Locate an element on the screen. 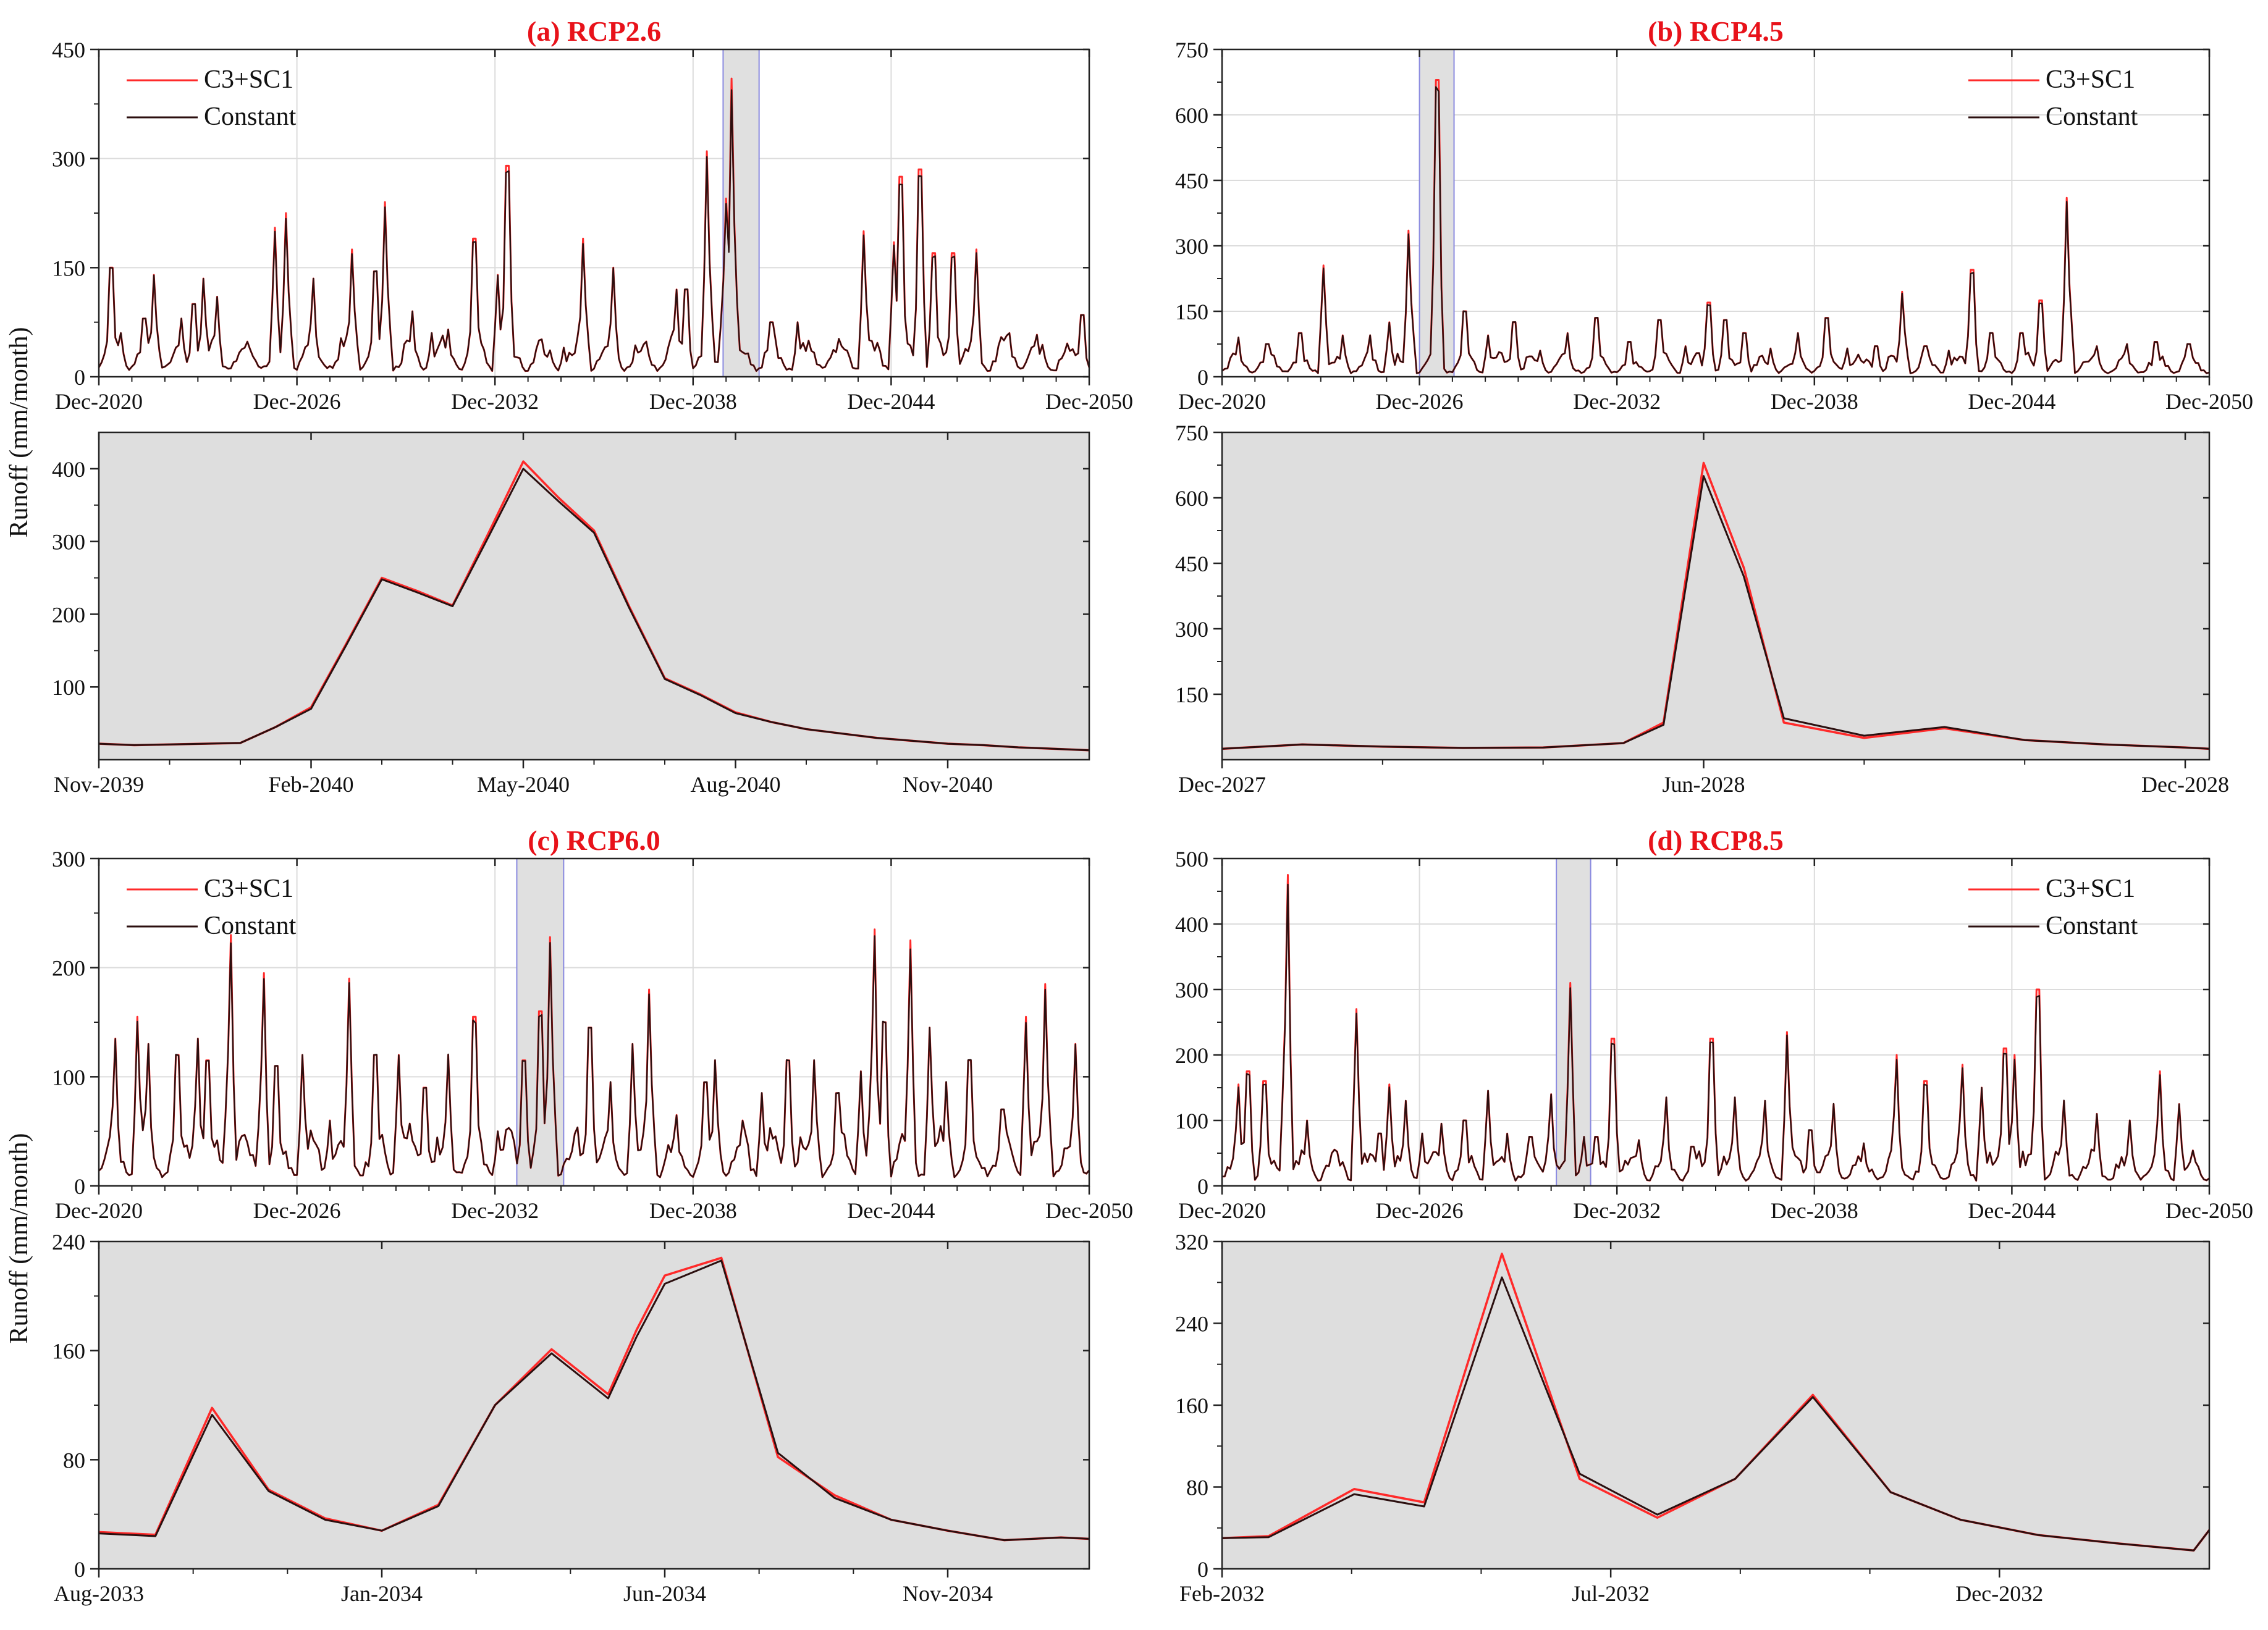  panel-title: (a) RCP2.6 is located at coordinates (594, 31).